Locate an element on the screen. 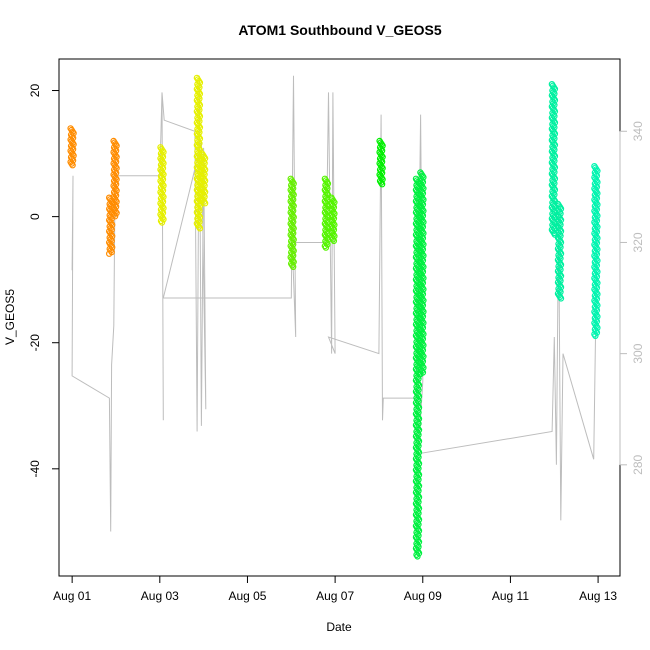  y-axis: 20 0 -20 -40 is located at coordinates (44, 281).